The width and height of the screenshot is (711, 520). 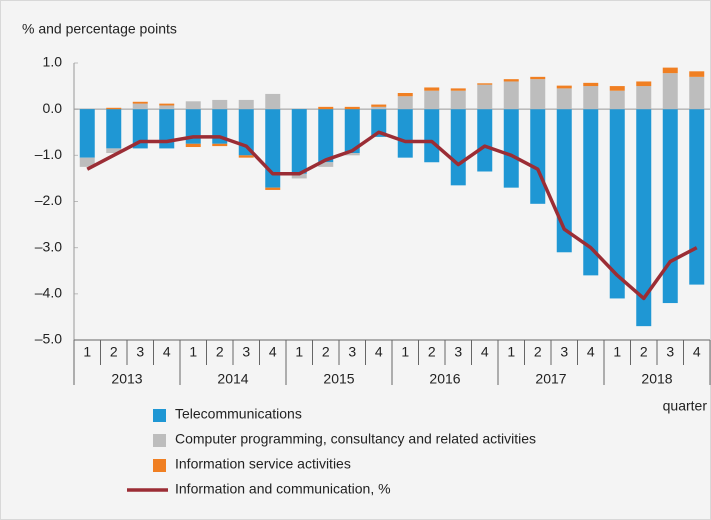 What do you see at coordinates (263, 464) in the screenshot?
I see `legend-label: Information service activities` at bounding box center [263, 464].